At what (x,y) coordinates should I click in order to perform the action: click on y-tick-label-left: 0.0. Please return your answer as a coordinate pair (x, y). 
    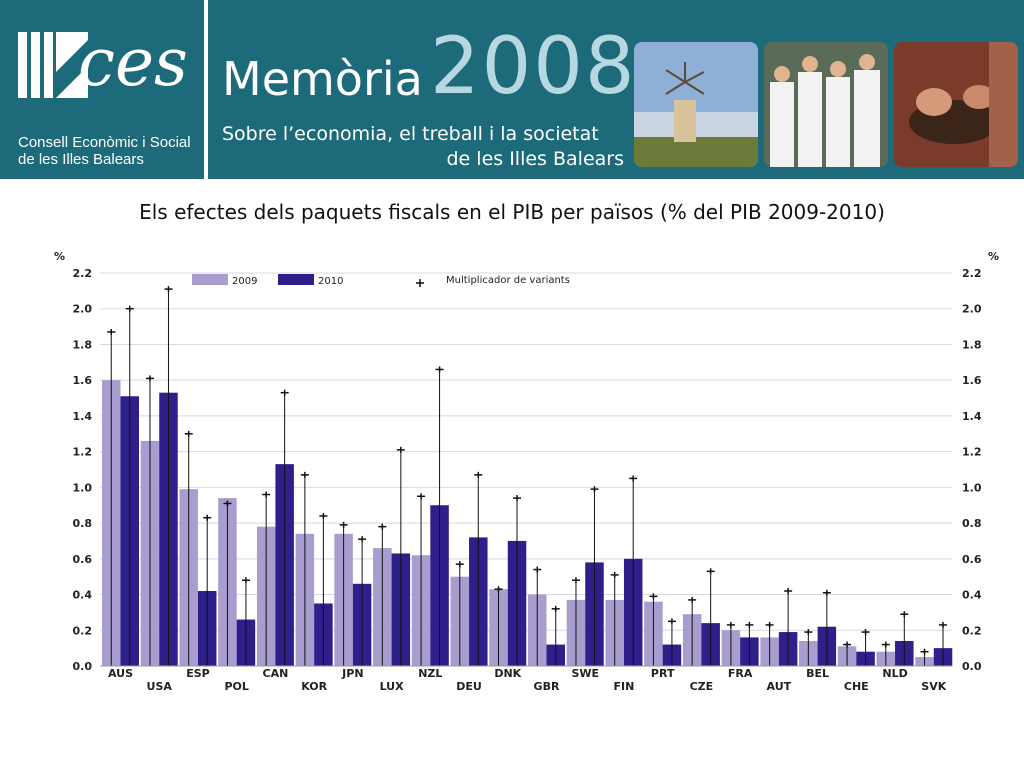
    Looking at the image, I should click on (83, 666).